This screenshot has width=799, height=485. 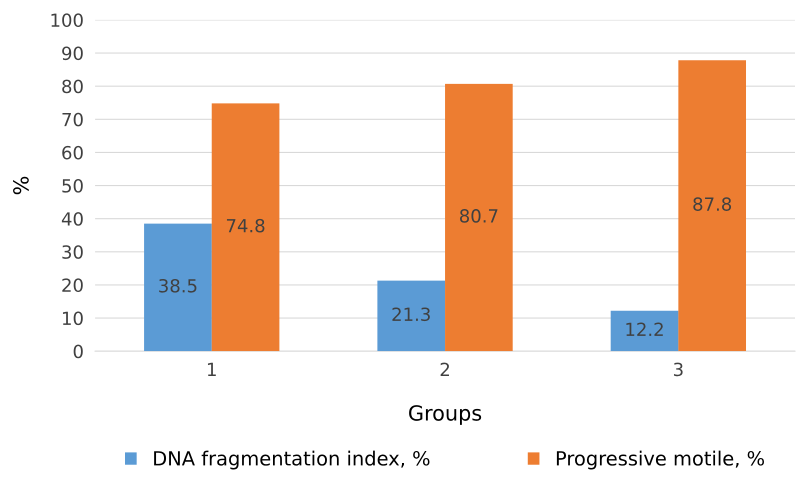 What do you see at coordinates (21, 185) in the screenshot?
I see `y-axis-title: %` at bounding box center [21, 185].